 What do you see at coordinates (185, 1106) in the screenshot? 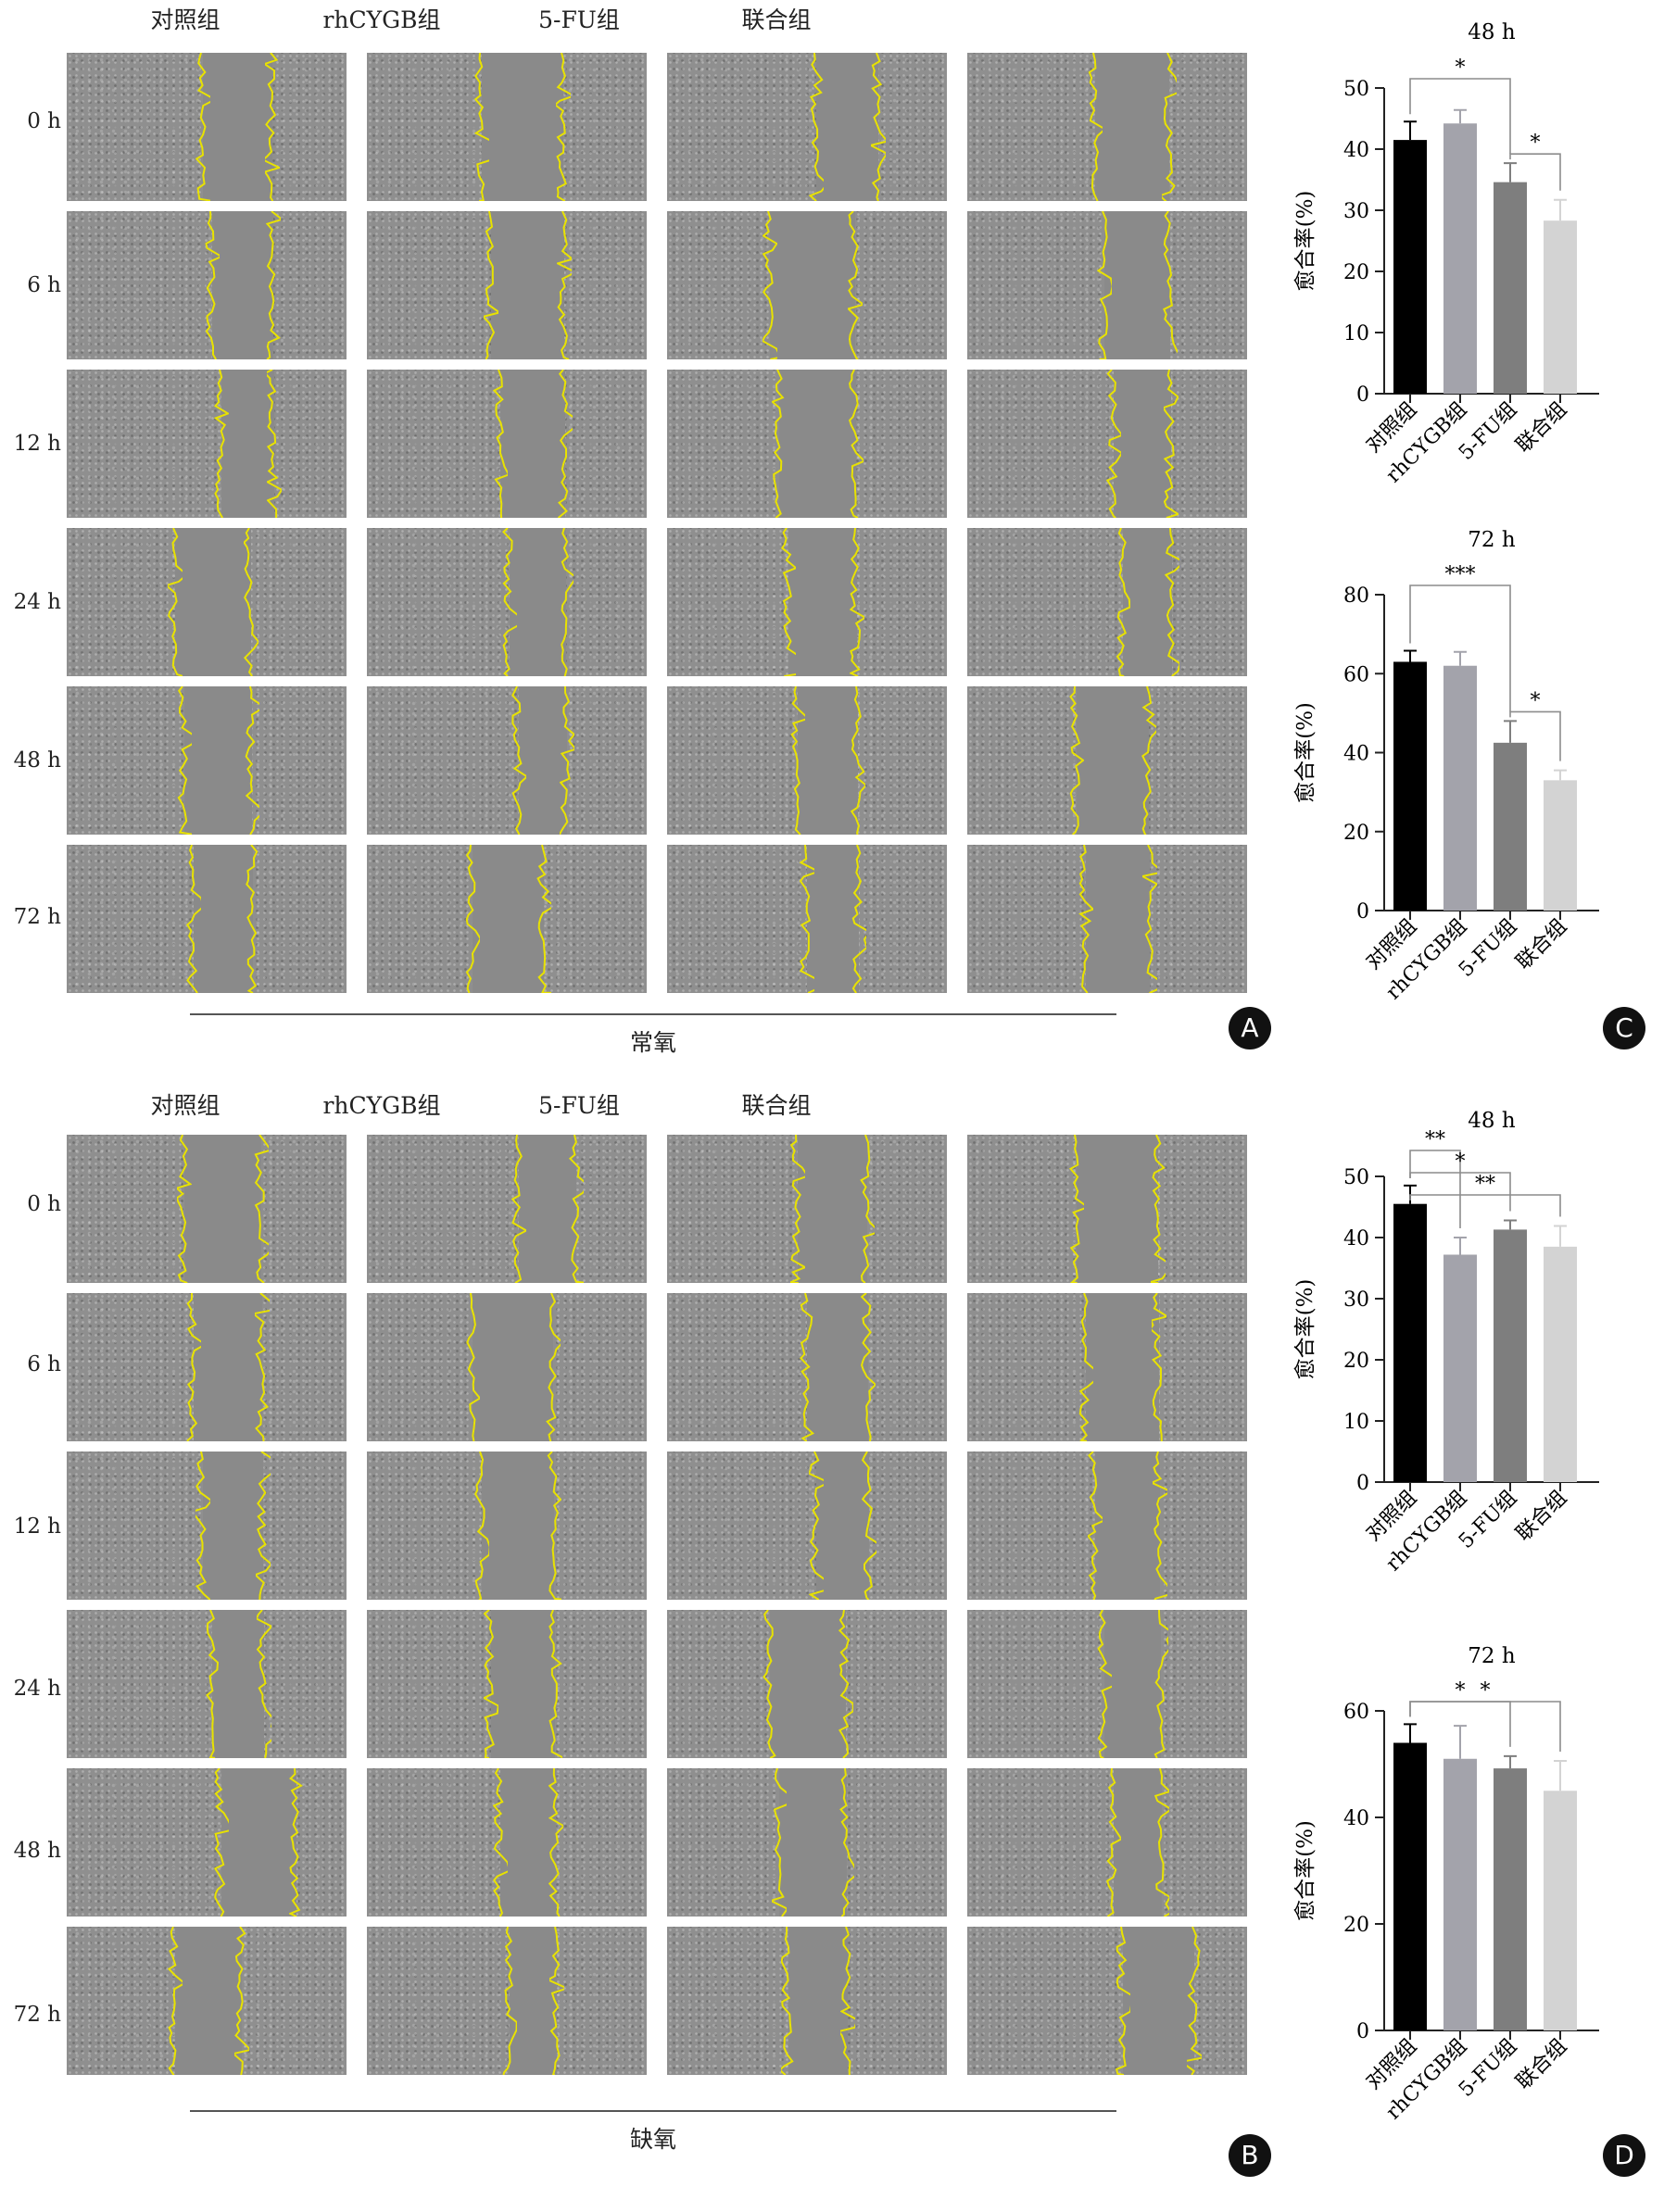
I see `column-label-control: 对照组` at bounding box center [185, 1106].